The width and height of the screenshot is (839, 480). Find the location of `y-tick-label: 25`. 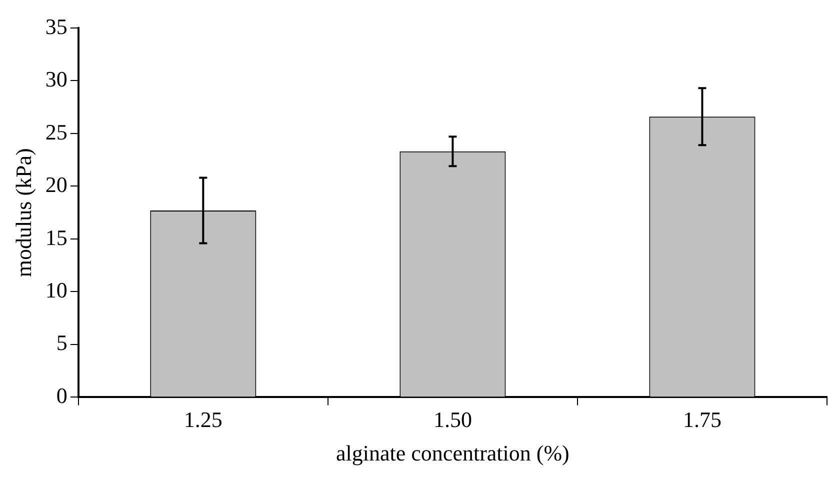

y-tick-label: 25 is located at coordinates (56, 131).